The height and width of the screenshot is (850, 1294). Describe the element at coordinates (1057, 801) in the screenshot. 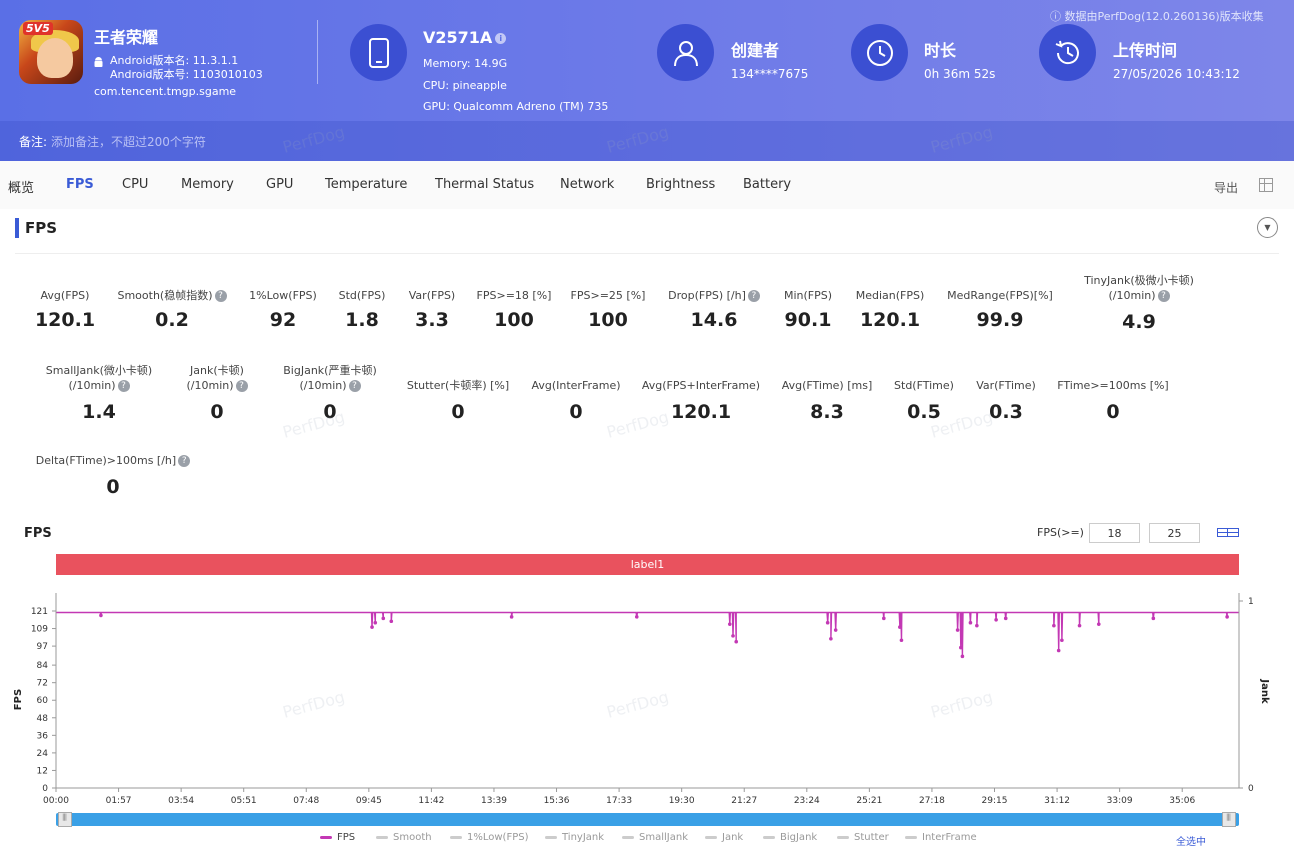

I see `x-tick-label: 31:12` at that location.